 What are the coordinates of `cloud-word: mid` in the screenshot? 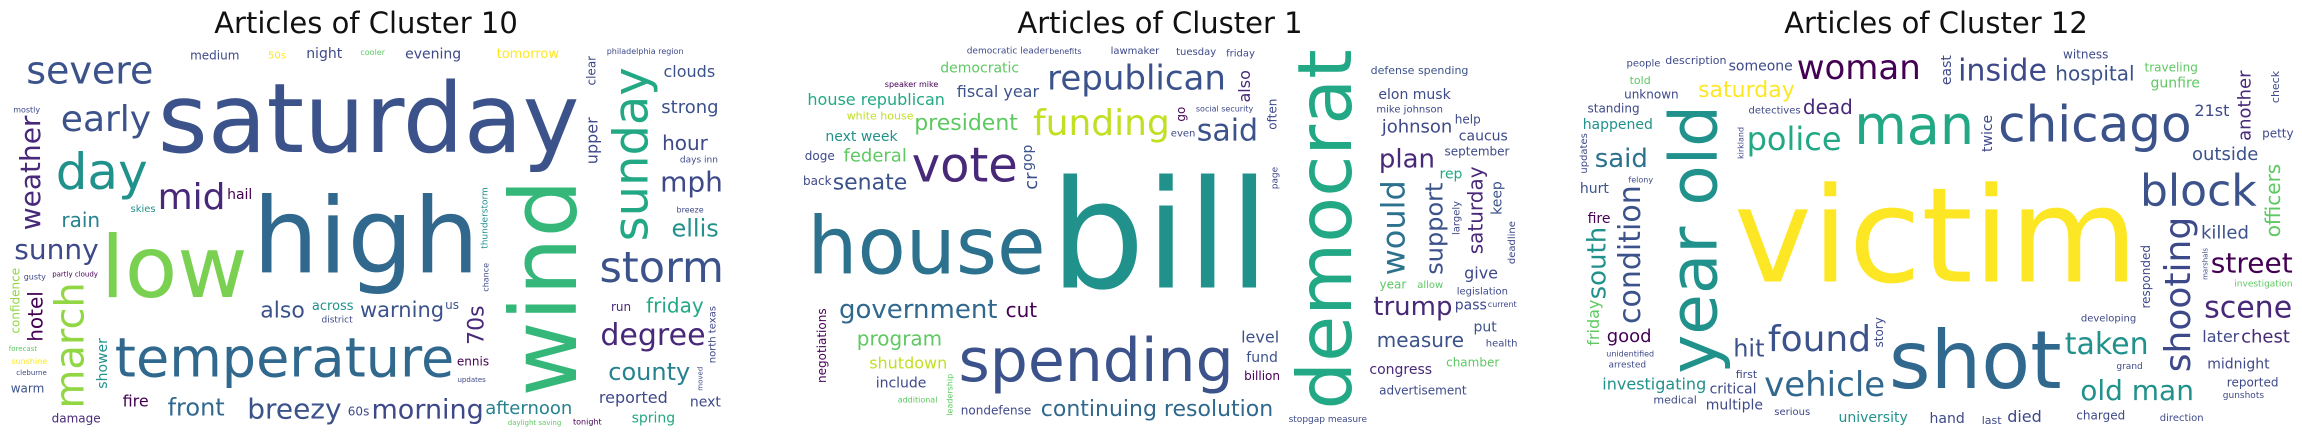 It's located at (192, 197).